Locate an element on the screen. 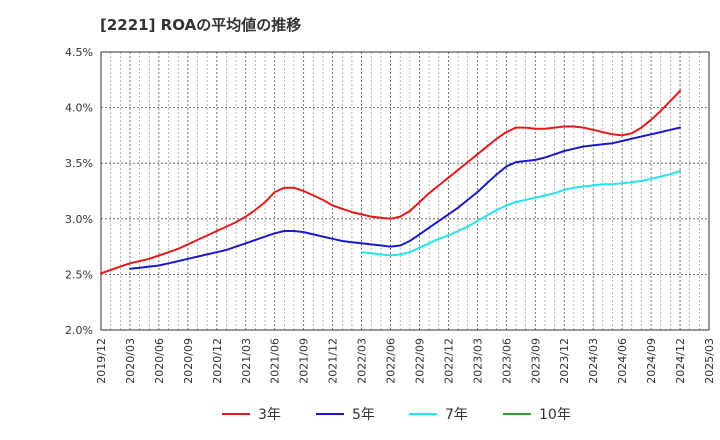 The height and width of the screenshot is (440, 720). y-tick-label: 3.0% is located at coordinates (79, 219).